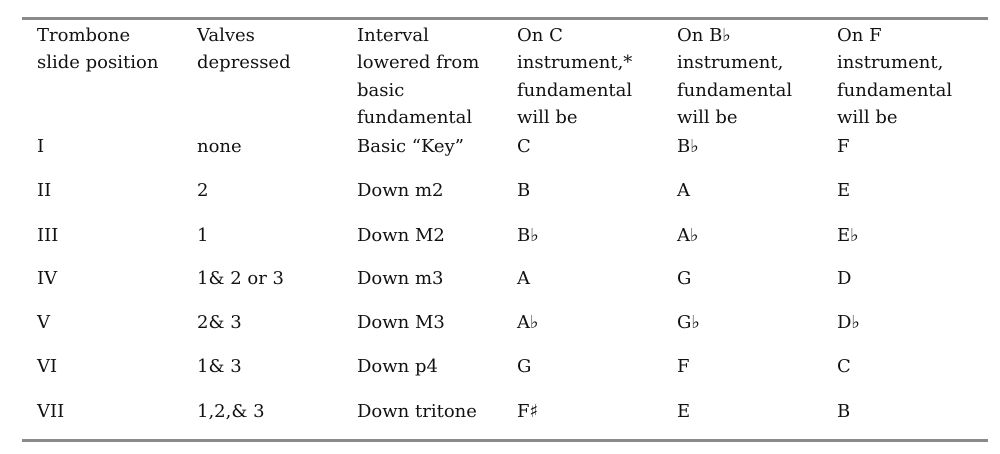 This screenshot has width=1000, height=454. What do you see at coordinates (859, 35) in the screenshot?
I see `header-line: On F` at bounding box center [859, 35].